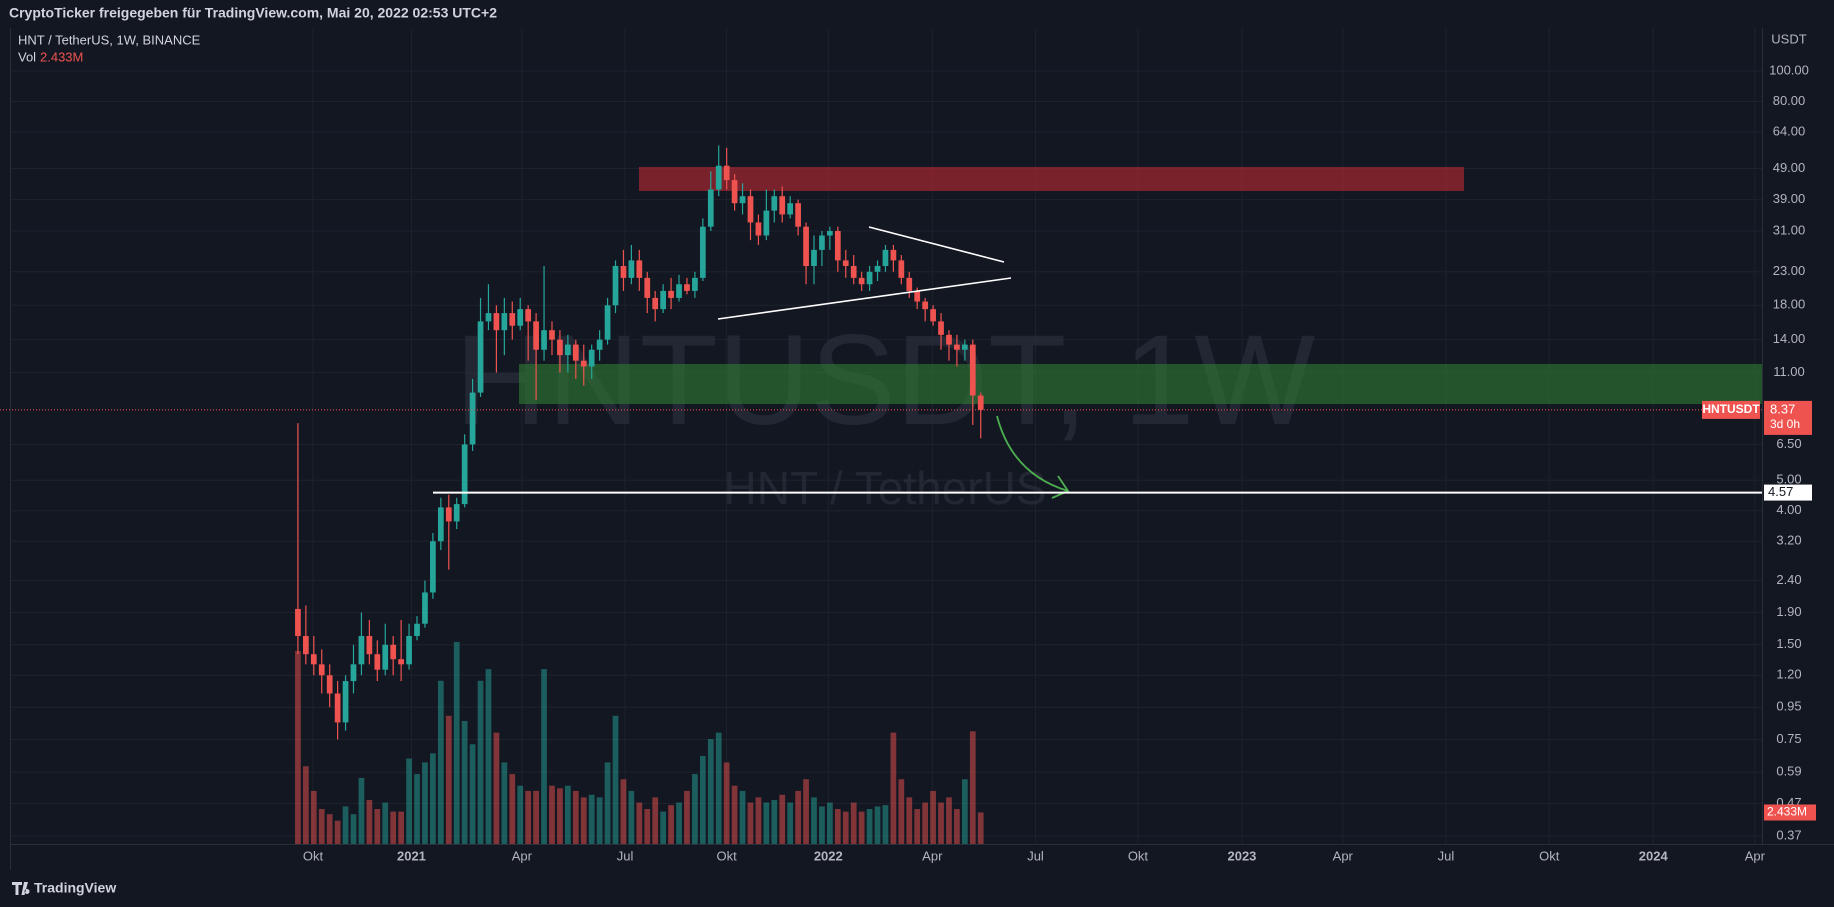  Describe the element at coordinates (1798, 436) in the screenshot. I see `price-axis` at that location.